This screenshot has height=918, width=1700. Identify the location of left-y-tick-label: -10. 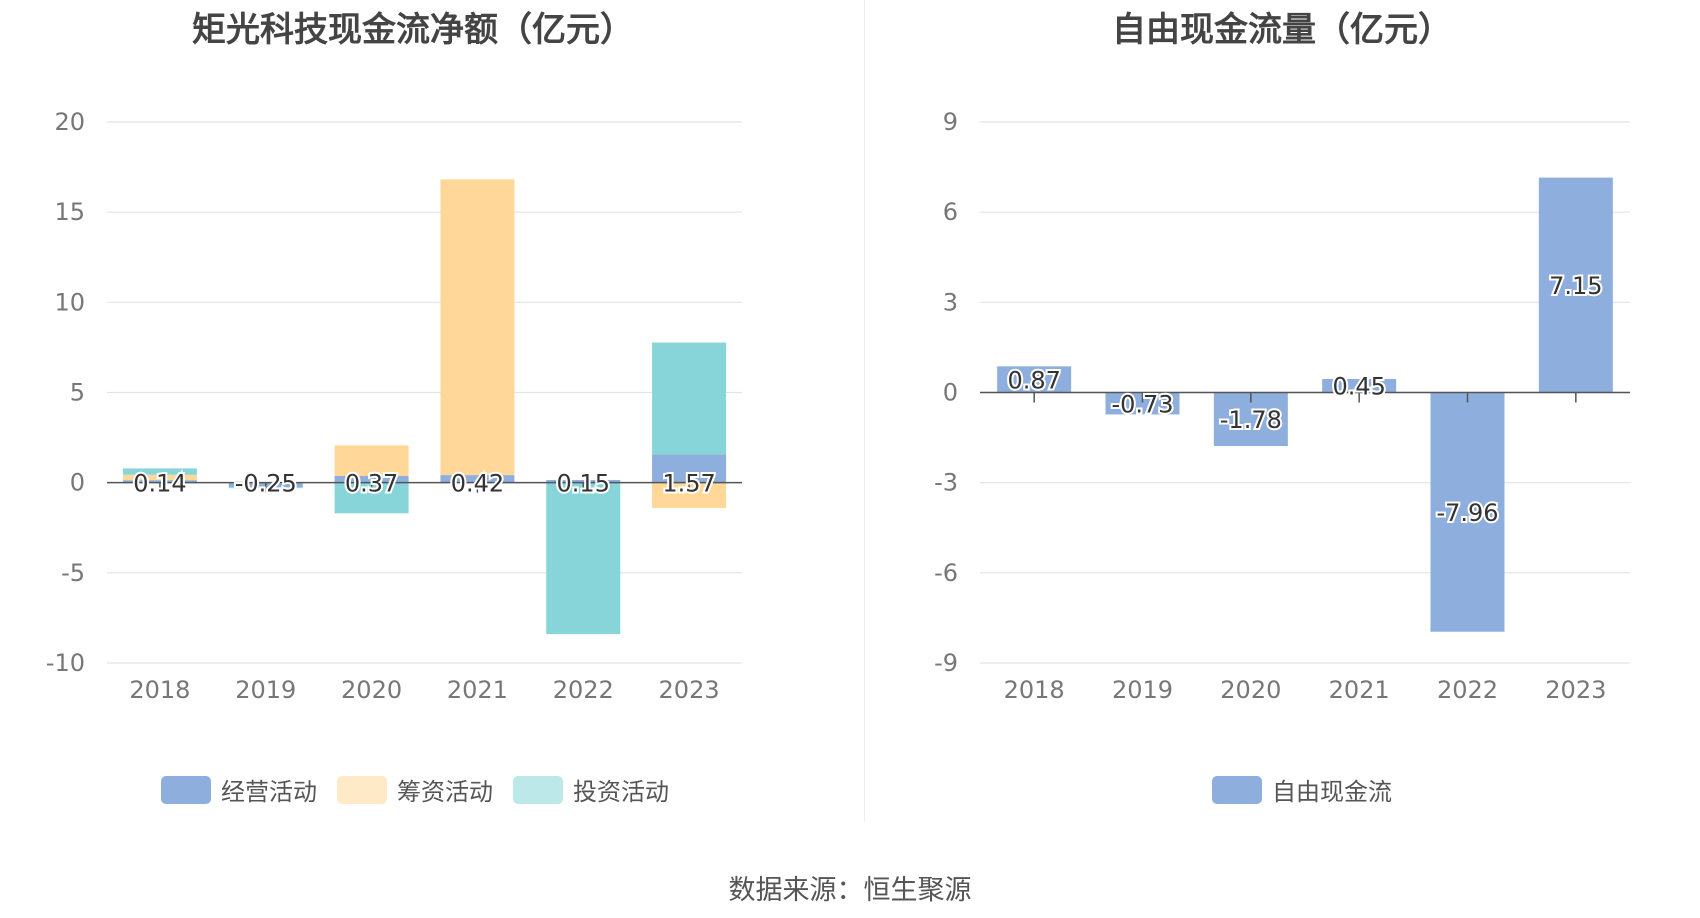
(65, 663).